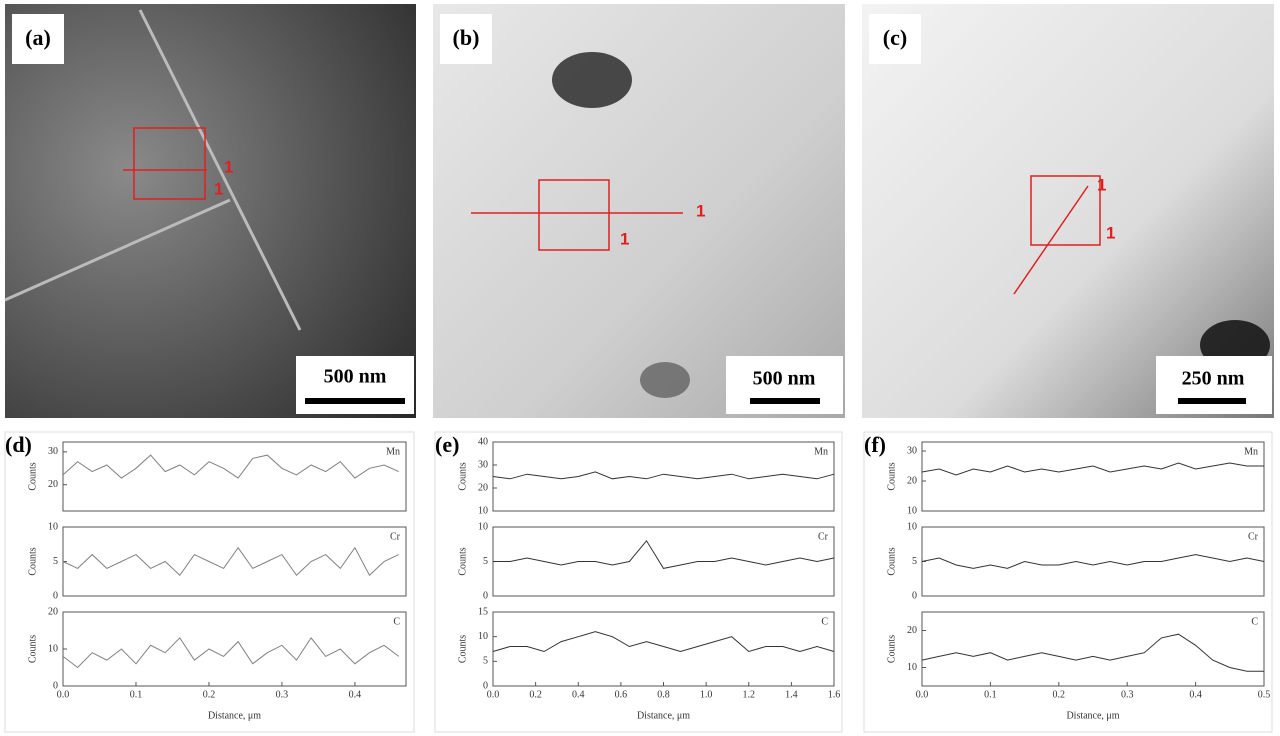 This screenshot has height=736, width=1280. Describe the element at coordinates (834, 694) in the screenshot. I see `x-tick-label: 1.6` at that location.